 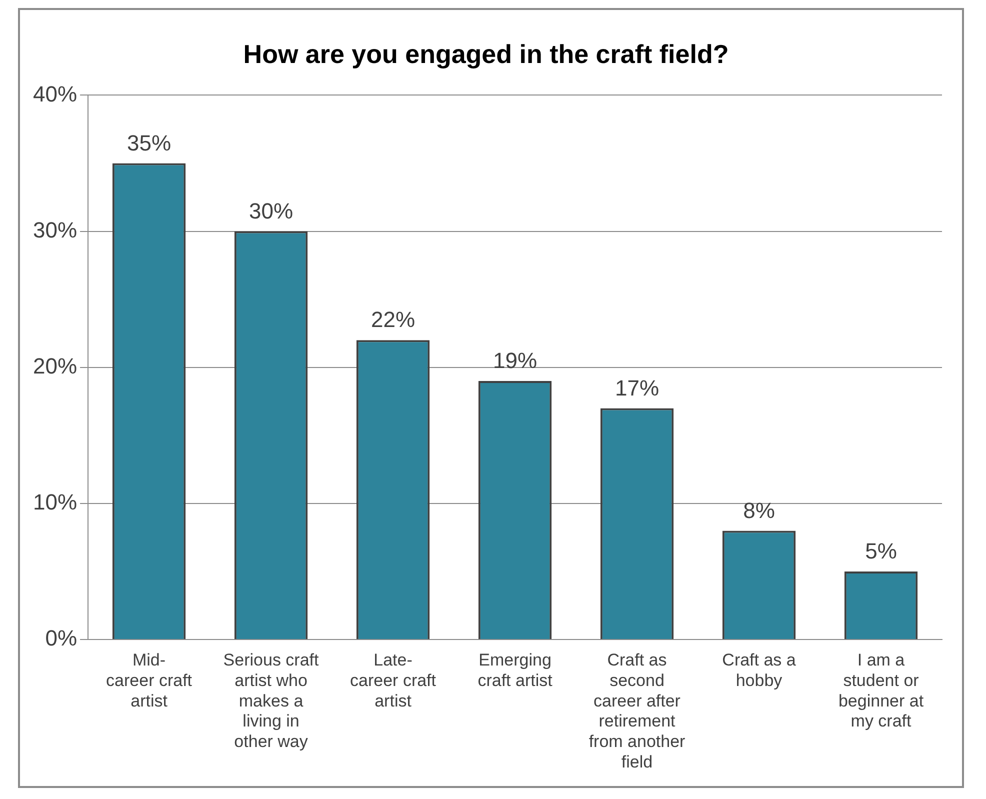 What do you see at coordinates (393, 680) in the screenshot?
I see `x-tick-label: Late-career craft artist` at bounding box center [393, 680].